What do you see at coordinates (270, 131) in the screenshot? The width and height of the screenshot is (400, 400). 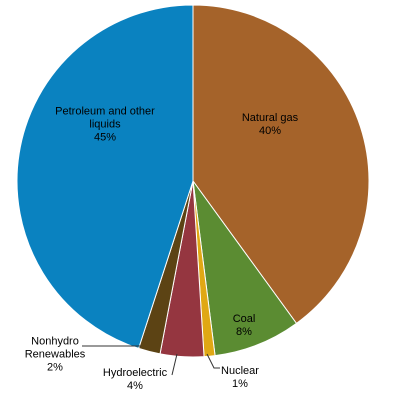 I see `slice-value: 40%` at bounding box center [270, 131].